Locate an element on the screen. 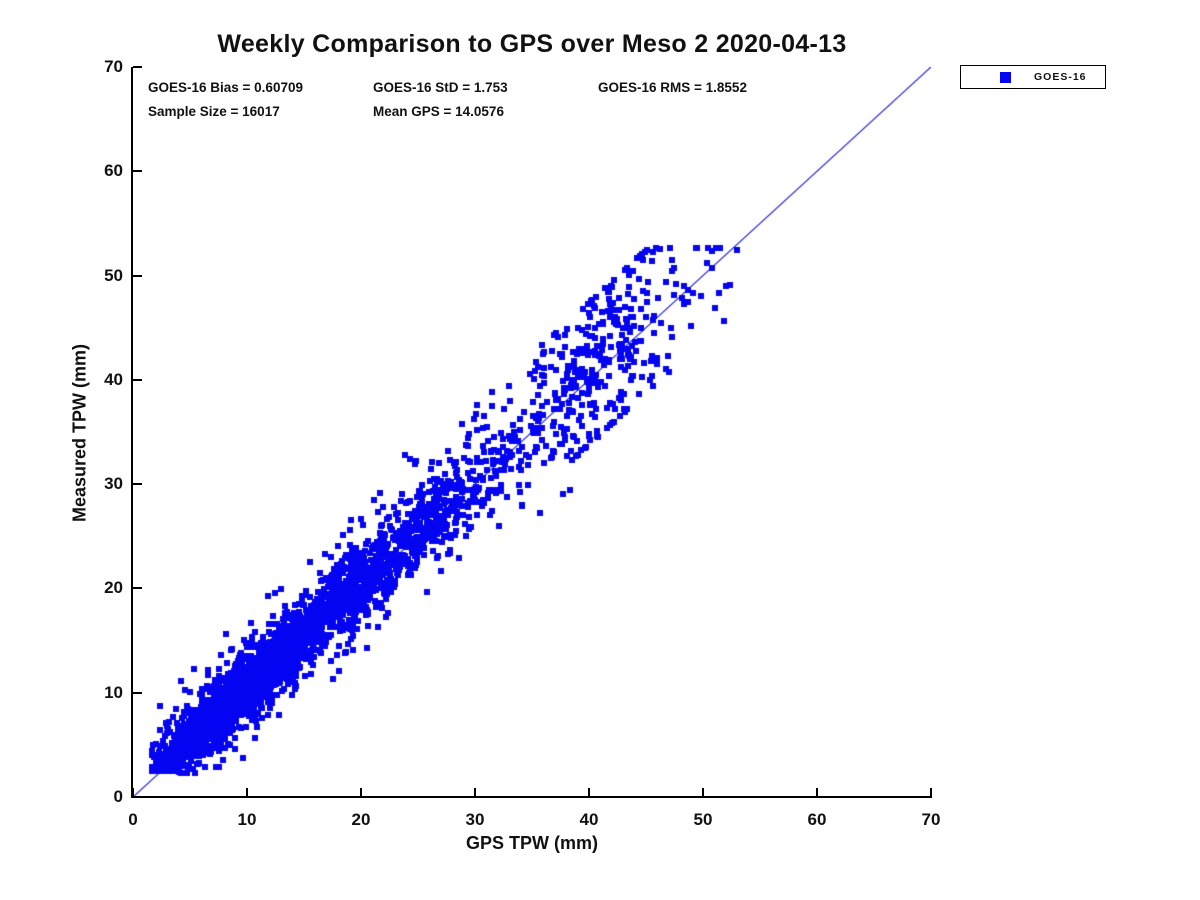  x-tick-label: 60 is located at coordinates (817, 819).